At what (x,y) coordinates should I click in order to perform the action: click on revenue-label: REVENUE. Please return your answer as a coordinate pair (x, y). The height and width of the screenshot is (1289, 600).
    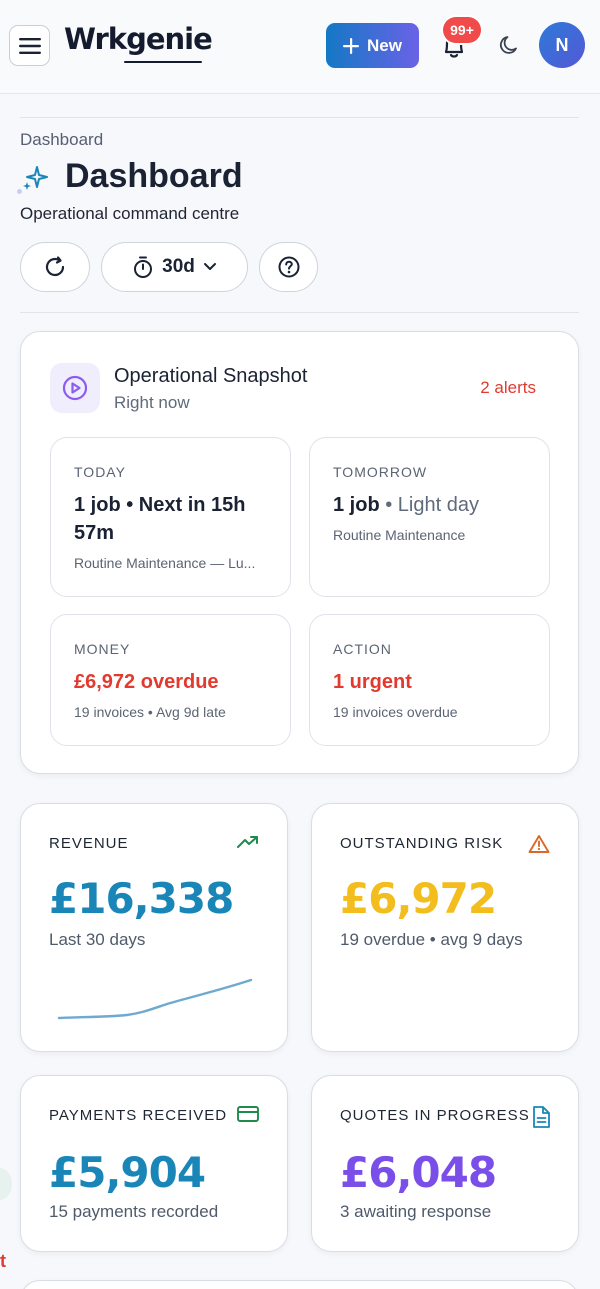
    Looking at the image, I should click on (89, 843).